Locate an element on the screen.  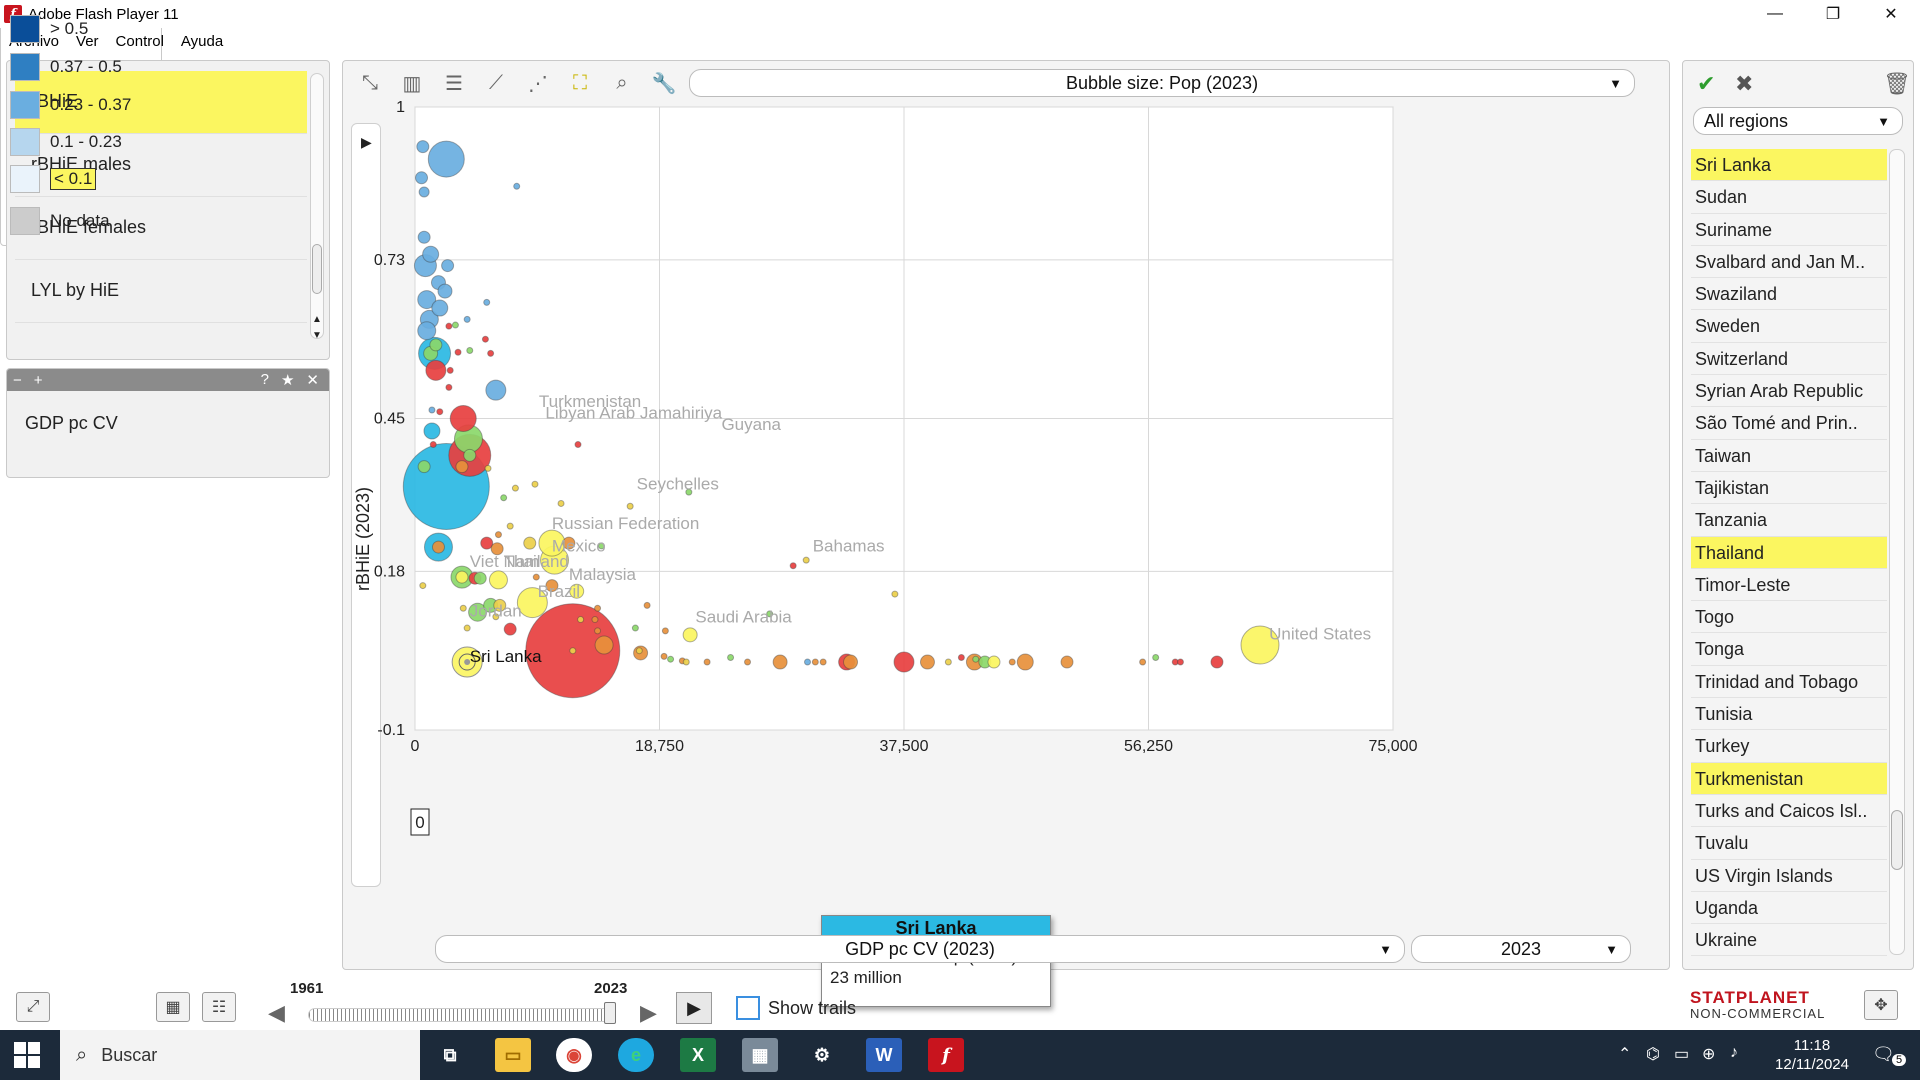
battery-icon: ▭ is located at coordinates (1682, 1054).